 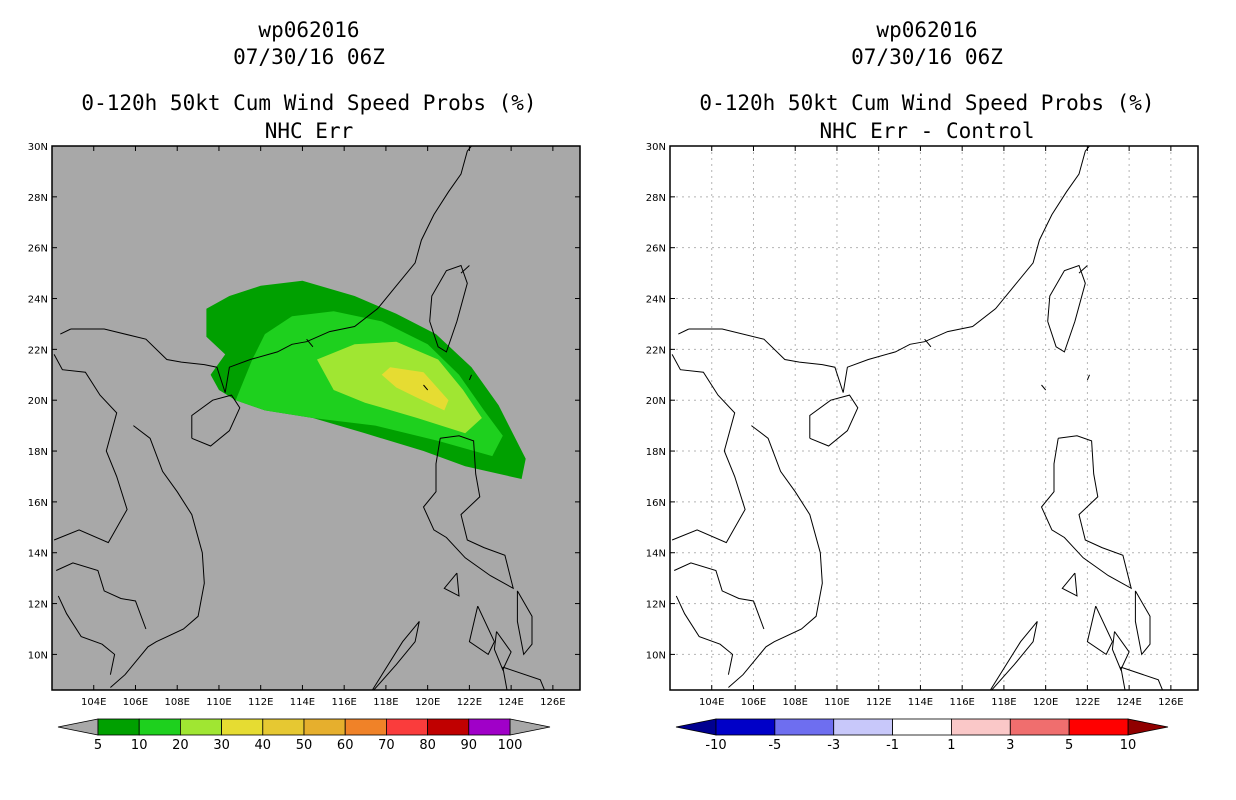 I want to click on colorbar-label: -10, so click(x=715, y=745).